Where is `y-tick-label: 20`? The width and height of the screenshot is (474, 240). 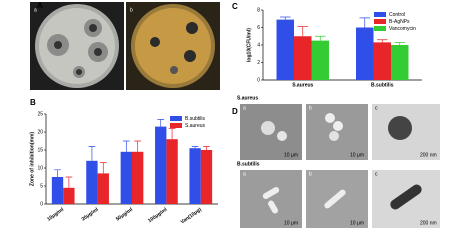
y-tick-label: 20 is located at coordinates (40, 132).